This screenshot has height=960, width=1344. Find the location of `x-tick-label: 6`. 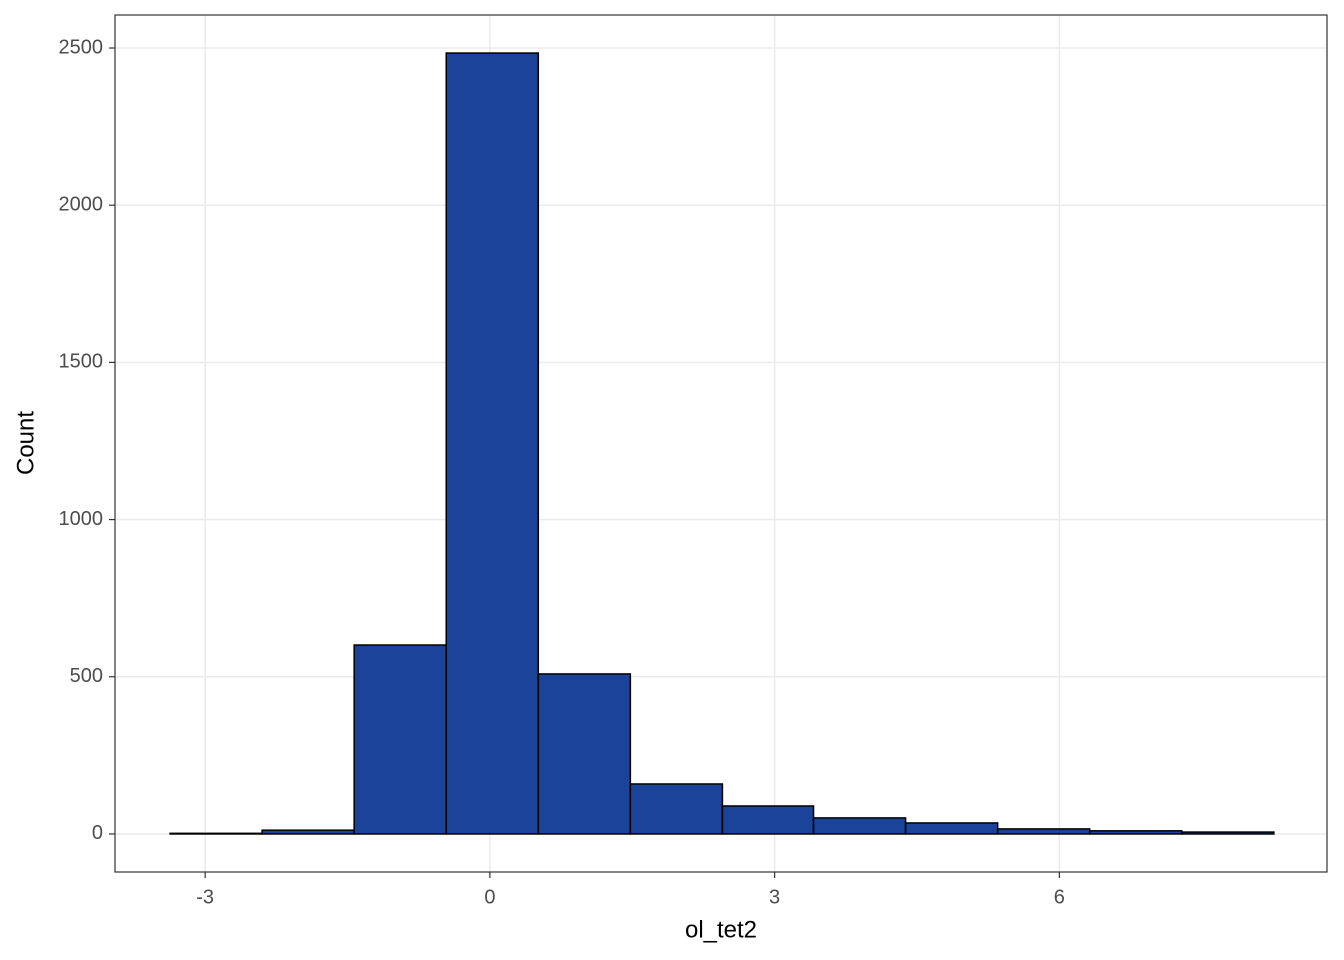

x-tick-label: 6 is located at coordinates (1059, 897).